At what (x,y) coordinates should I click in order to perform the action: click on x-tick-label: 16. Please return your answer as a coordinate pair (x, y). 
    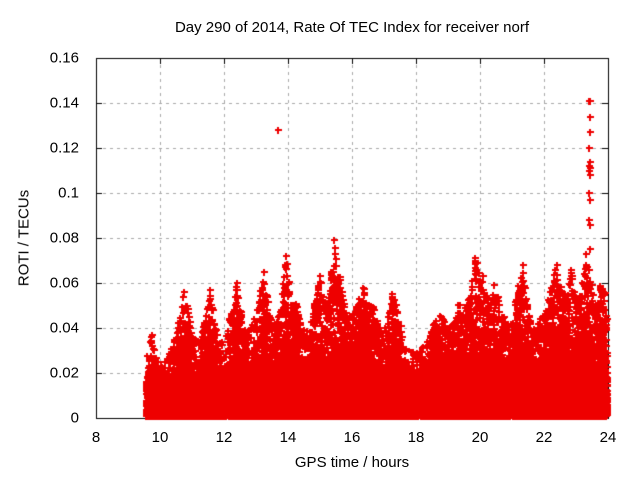
    Looking at the image, I should click on (352, 437).